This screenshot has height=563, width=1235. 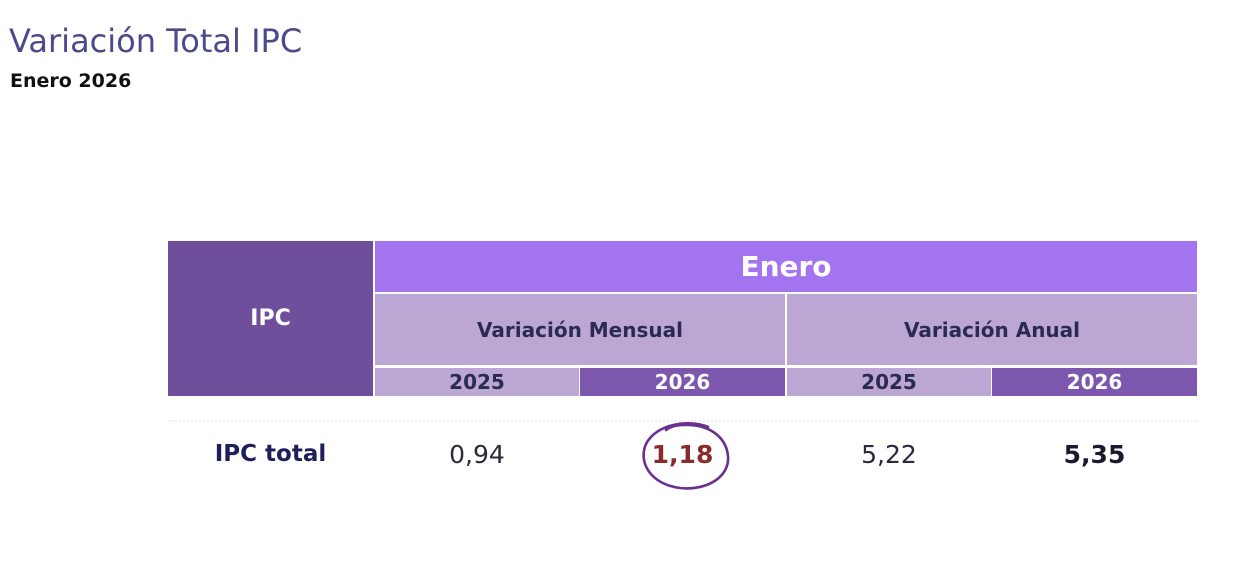 I want to click on row-label-ipc-total: IPC total, so click(x=270, y=454).